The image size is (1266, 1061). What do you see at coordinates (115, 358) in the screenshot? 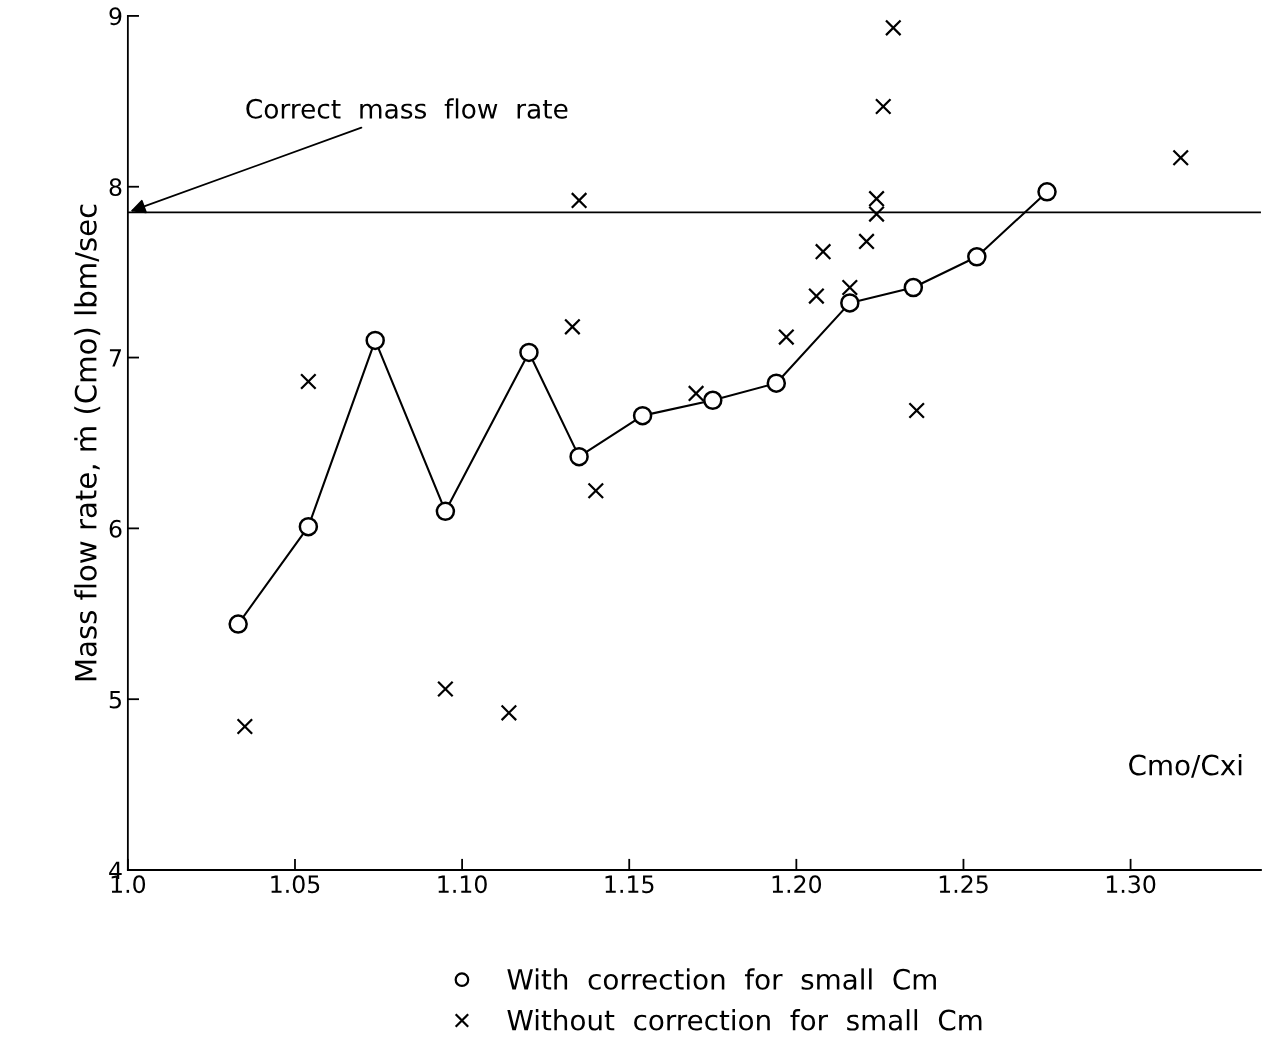
I see `y-tick-label: 7` at bounding box center [115, 358].